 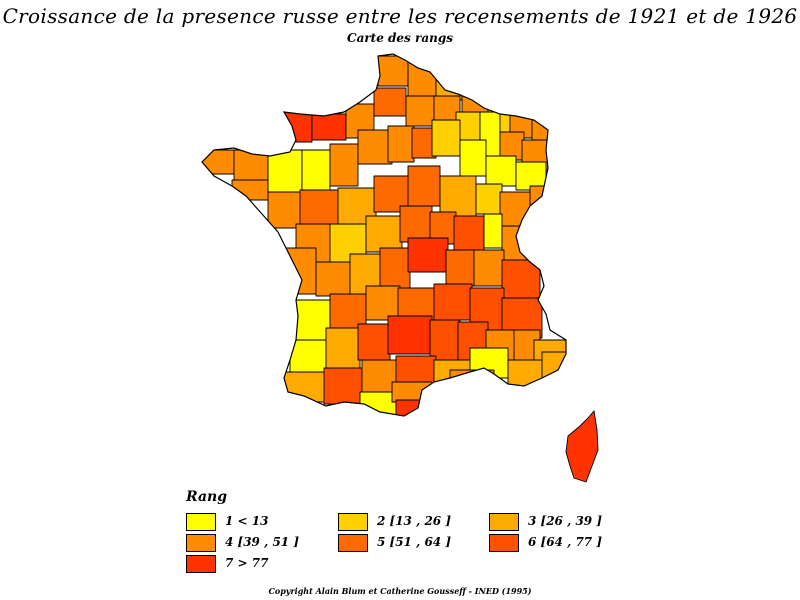 What do you see at coordinates (400, 38) in the screenshot?
I see `map-subtitle: Carte des rangs` at bounding box center [400, 38].